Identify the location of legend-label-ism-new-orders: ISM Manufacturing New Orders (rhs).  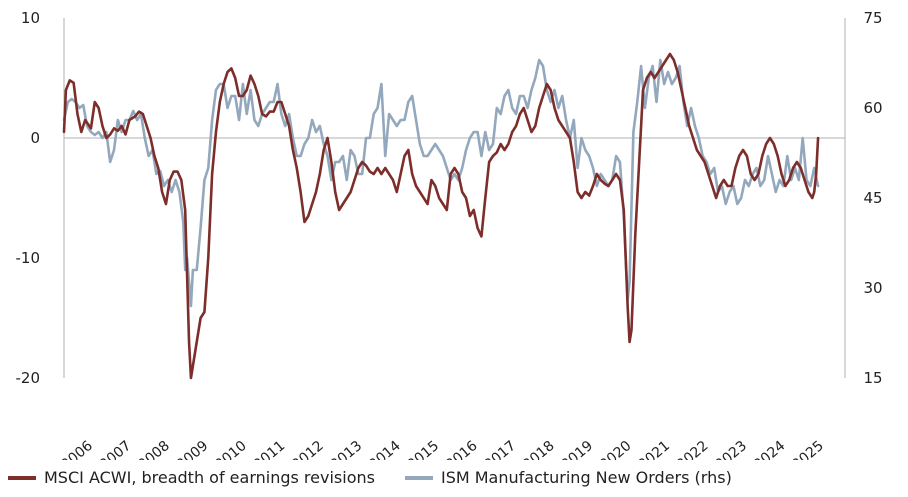
(586, 477).